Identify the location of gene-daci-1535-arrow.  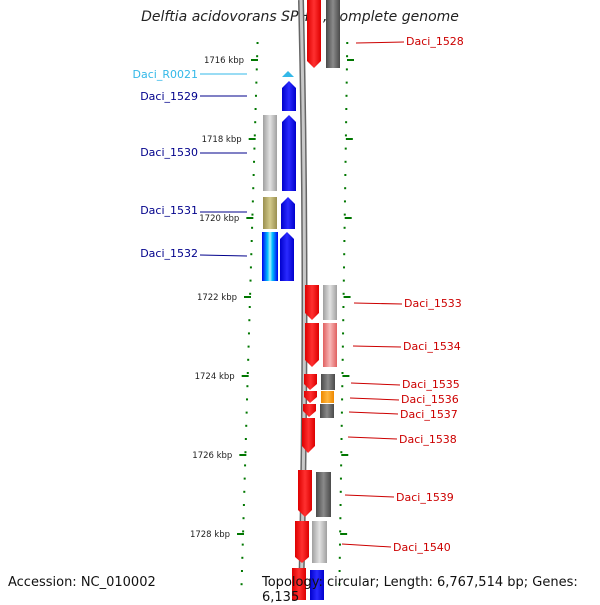
(310, 382).